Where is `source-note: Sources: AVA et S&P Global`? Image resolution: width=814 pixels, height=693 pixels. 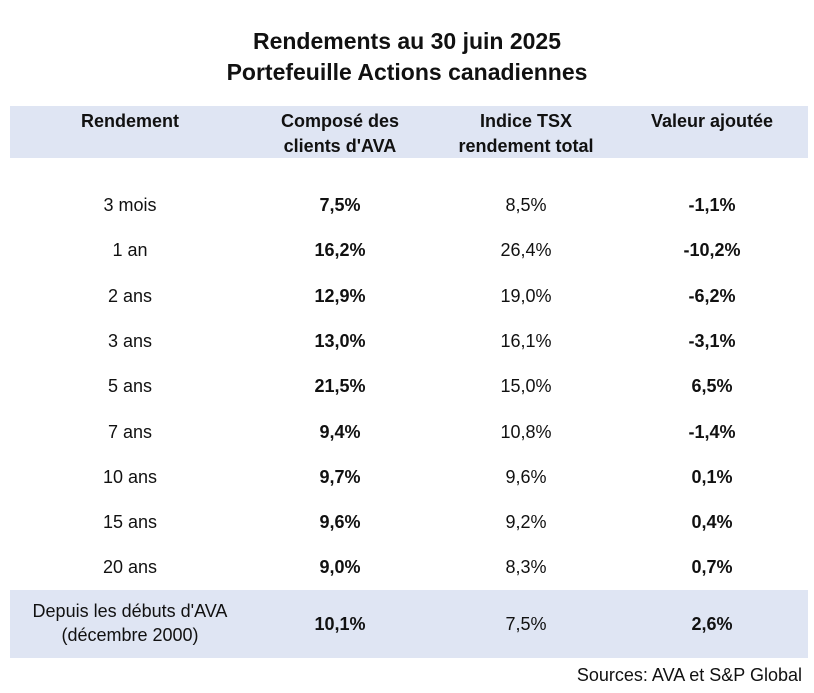 source-note: Sources: AVA et S&P Global is located at coordinates (689, 675).